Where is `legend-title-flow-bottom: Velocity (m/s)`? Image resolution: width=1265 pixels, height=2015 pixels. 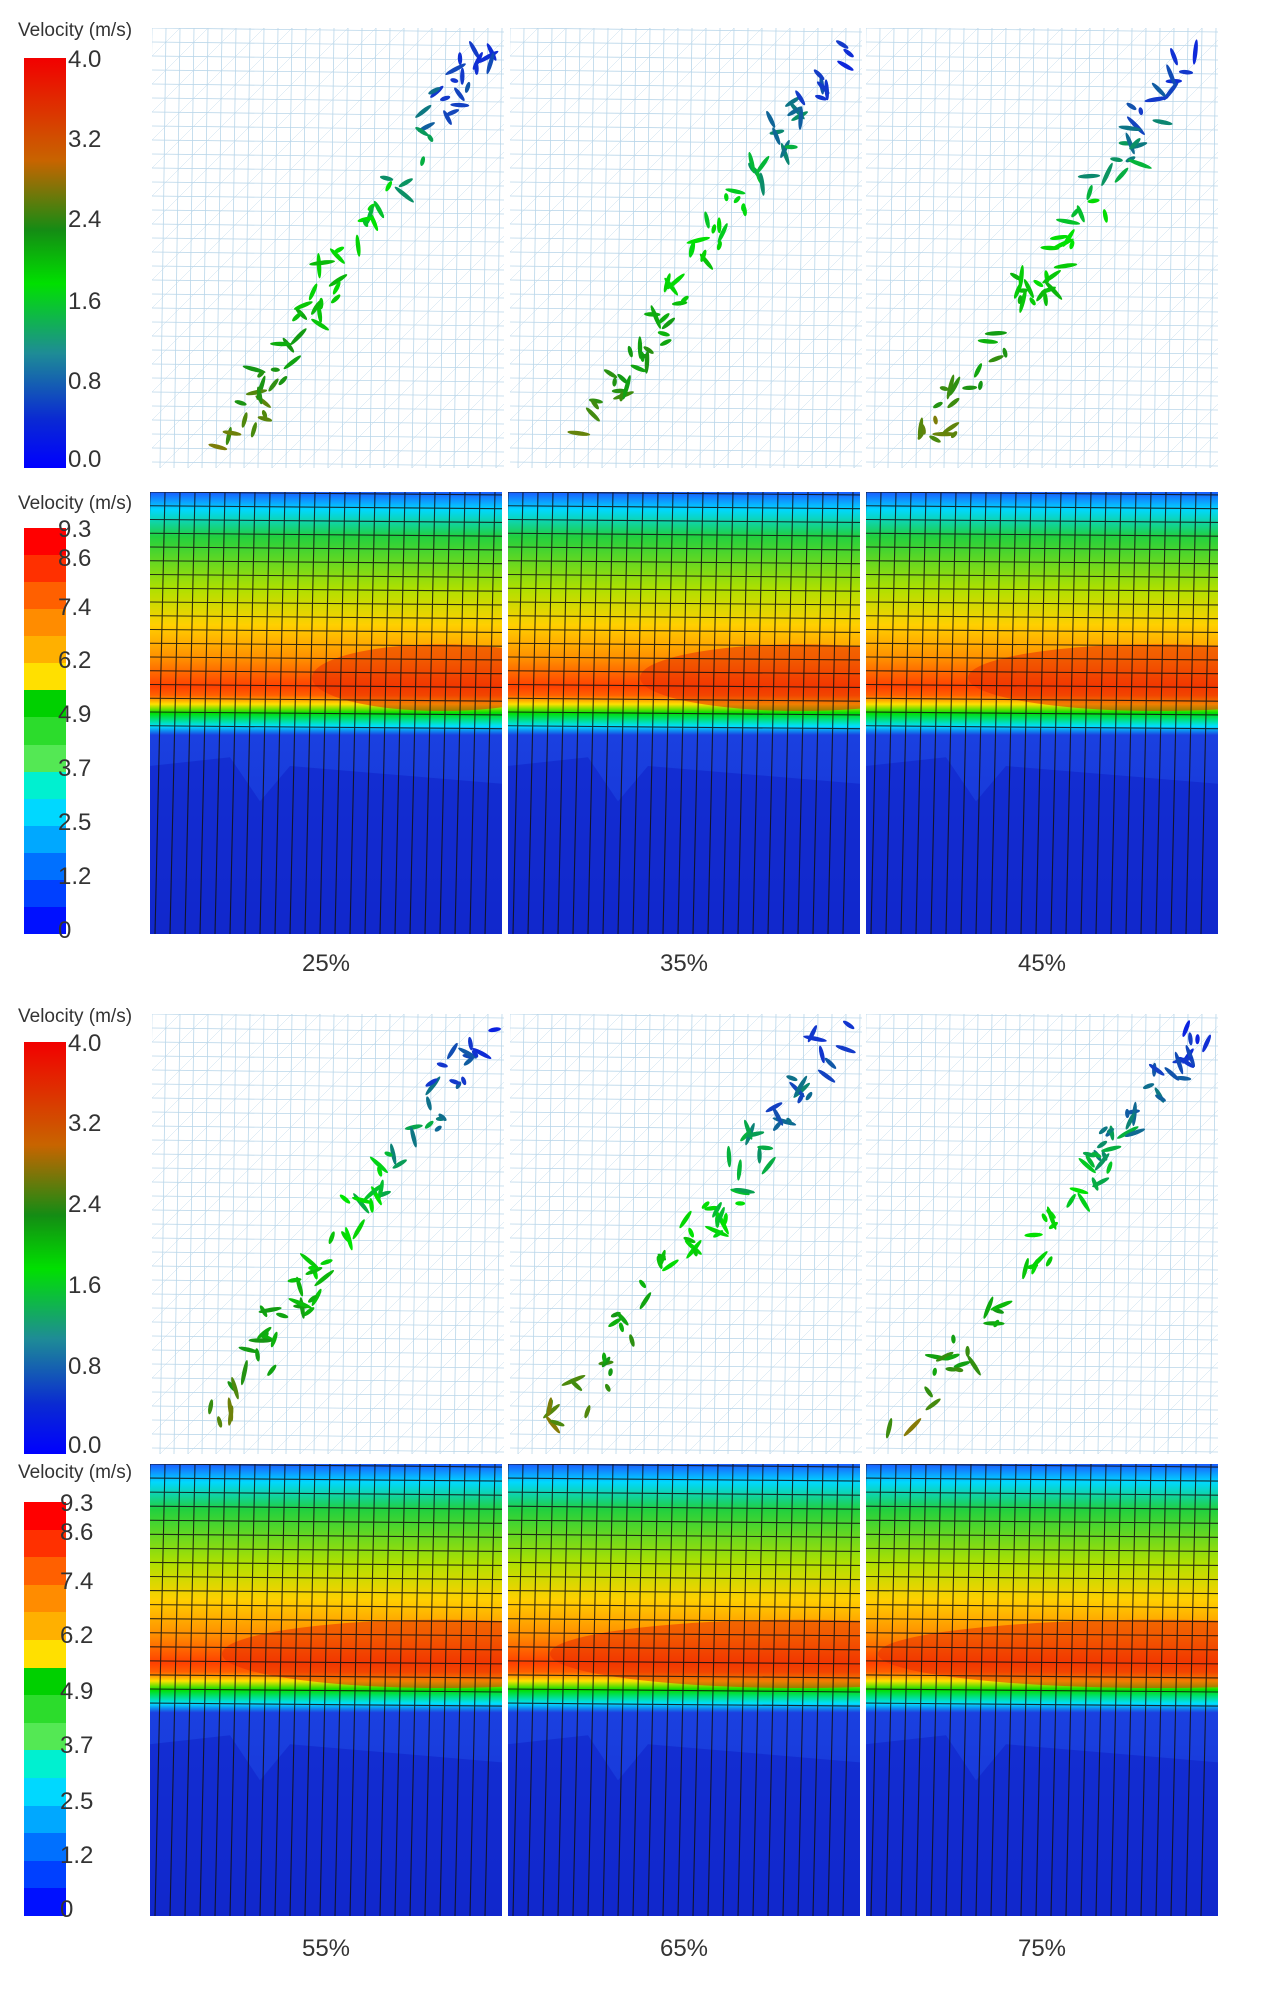 legend-title-flow-bottom: Velocity (m/s) is located at coordinates (75, 1472).